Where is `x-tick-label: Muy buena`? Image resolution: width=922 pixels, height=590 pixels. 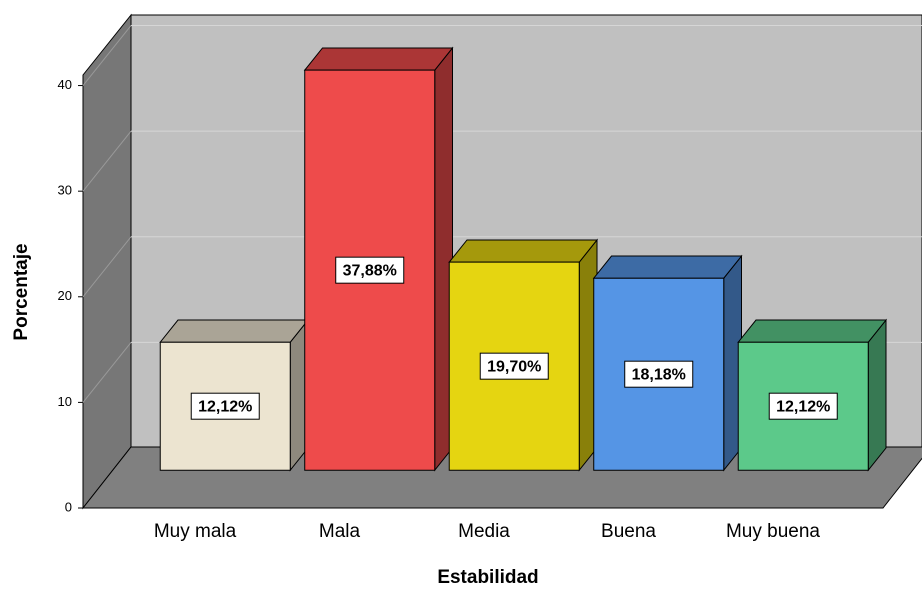
x-tick-label: Muy buena is located at coordinates (773, 531).